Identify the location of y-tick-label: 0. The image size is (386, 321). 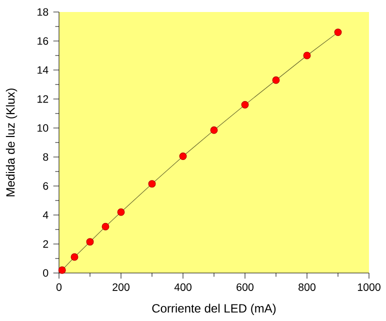
(45, 273).